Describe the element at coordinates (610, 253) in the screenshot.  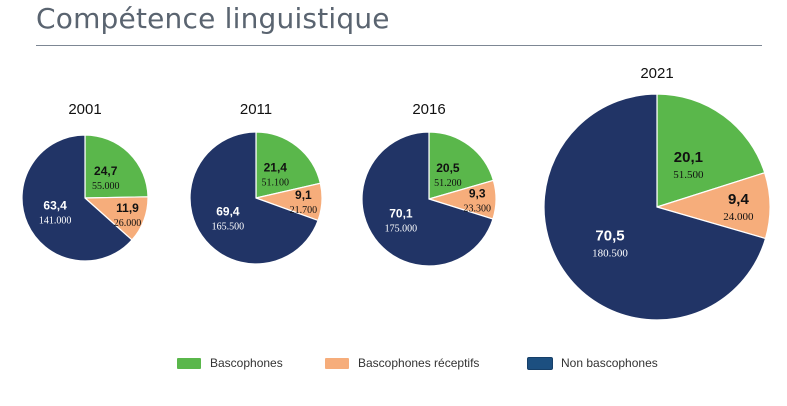
I see `data-label-count-non-bascophones: 180.500` at that location.